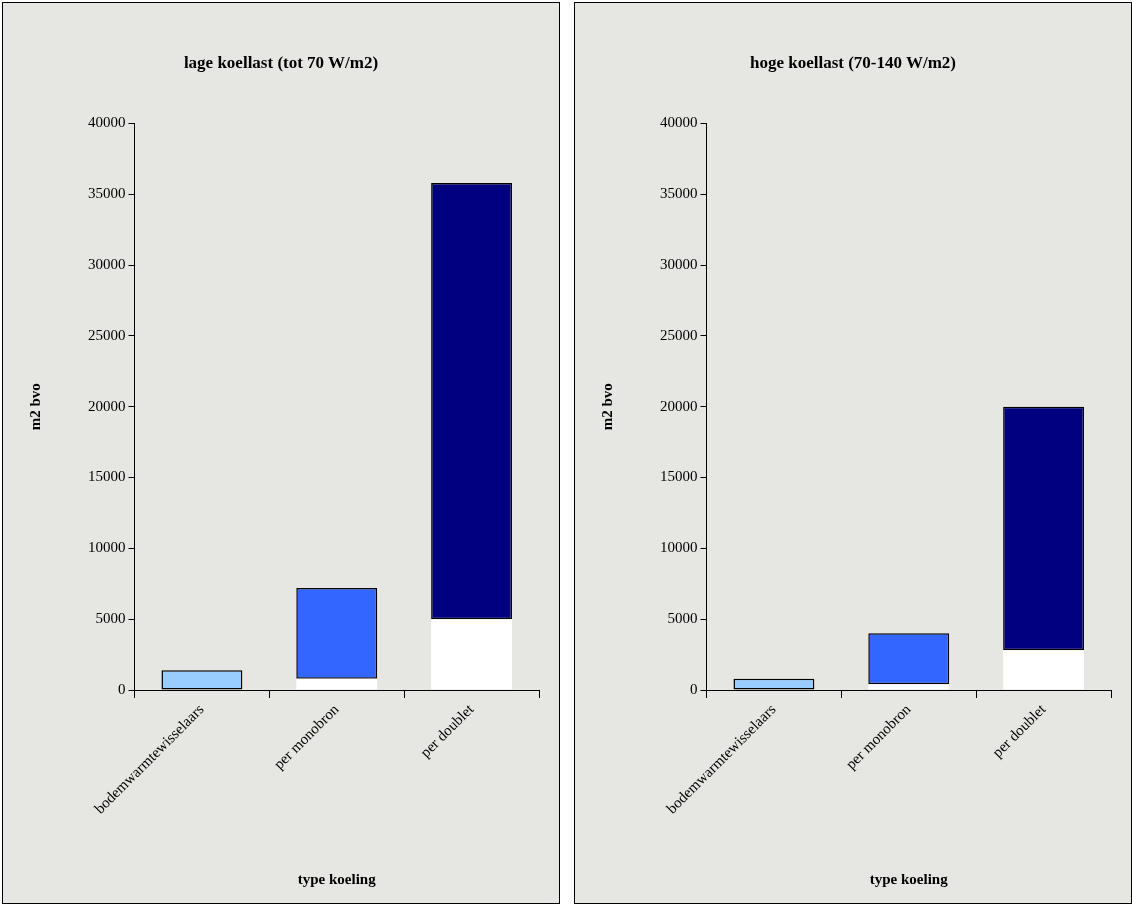 The height and width of the screenshot is (908, 1132). What do you see at coordinates (853, 62) in the screenshot?
I see `chart-title: hoge koellast (70-140 W/m2)` at bounding box center [853, 62].